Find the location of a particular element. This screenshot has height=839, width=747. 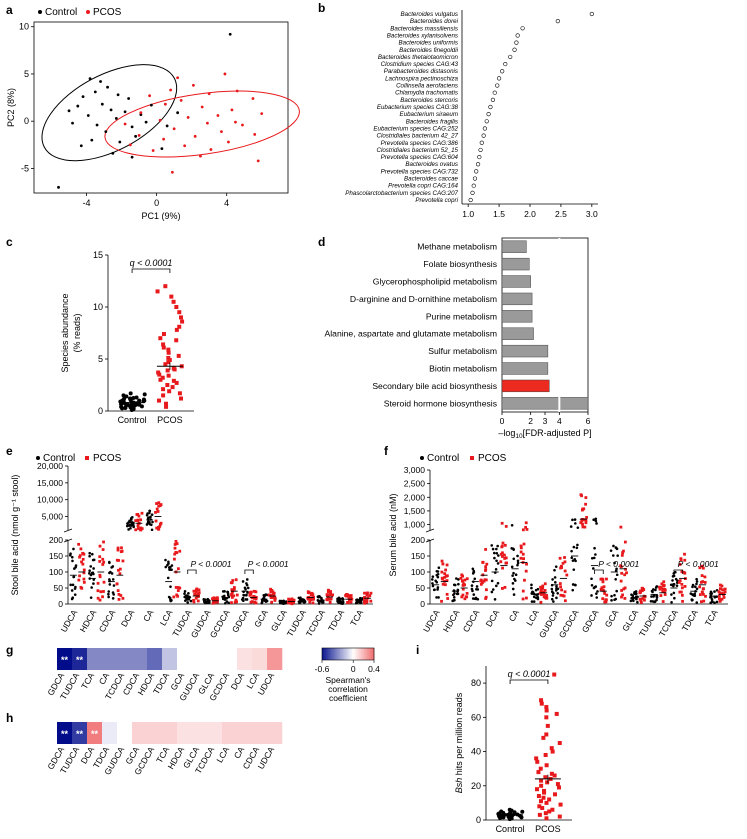

y-axis-label-c-2: (% reads) is located at coordinates (77, 332).